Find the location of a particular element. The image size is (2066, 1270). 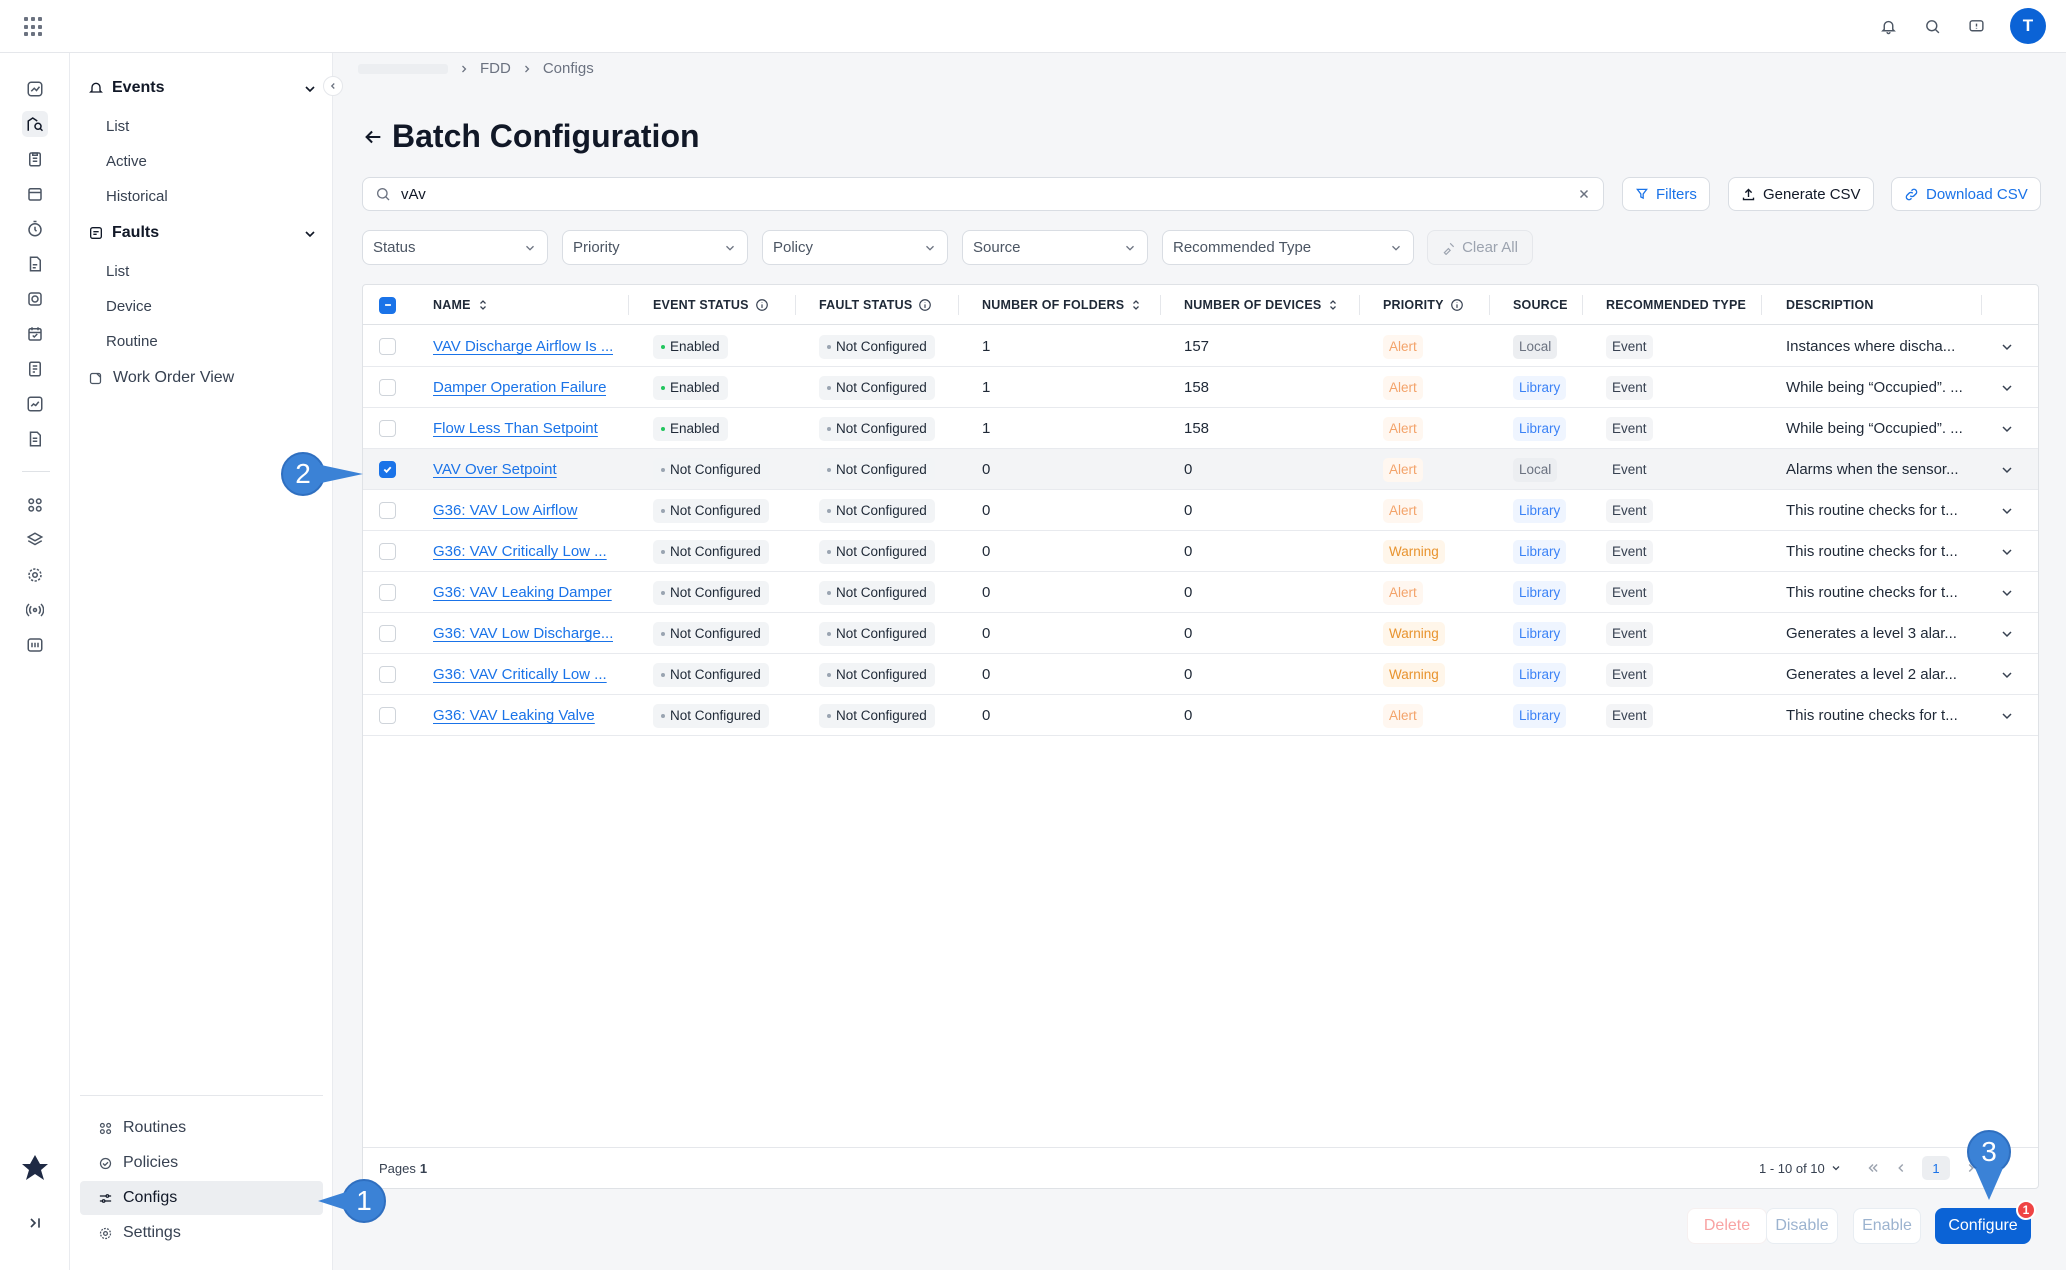

clear-all-button: Clear All is located at coordinates (1480, 247).